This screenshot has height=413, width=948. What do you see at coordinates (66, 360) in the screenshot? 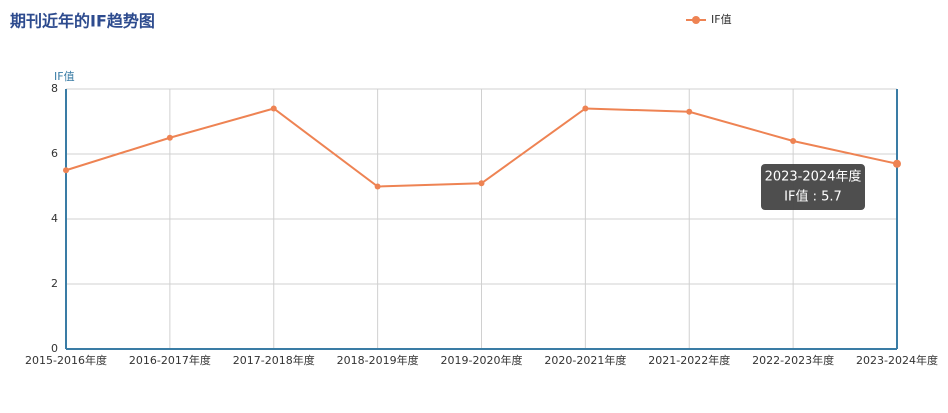
I see `x-tick-label: 2015-2016年度` at bounding box center [66, 360].